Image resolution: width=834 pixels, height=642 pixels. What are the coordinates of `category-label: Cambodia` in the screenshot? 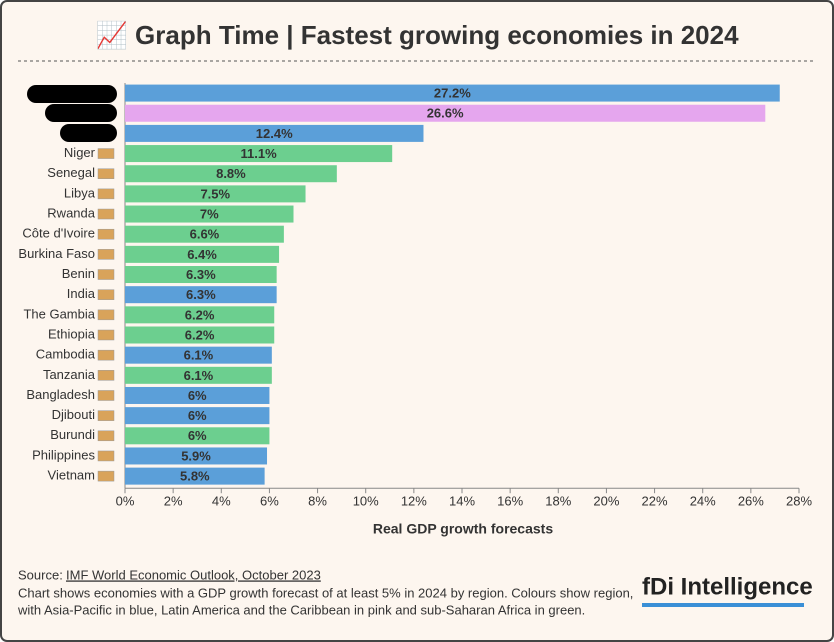 It's located at (66, 354).